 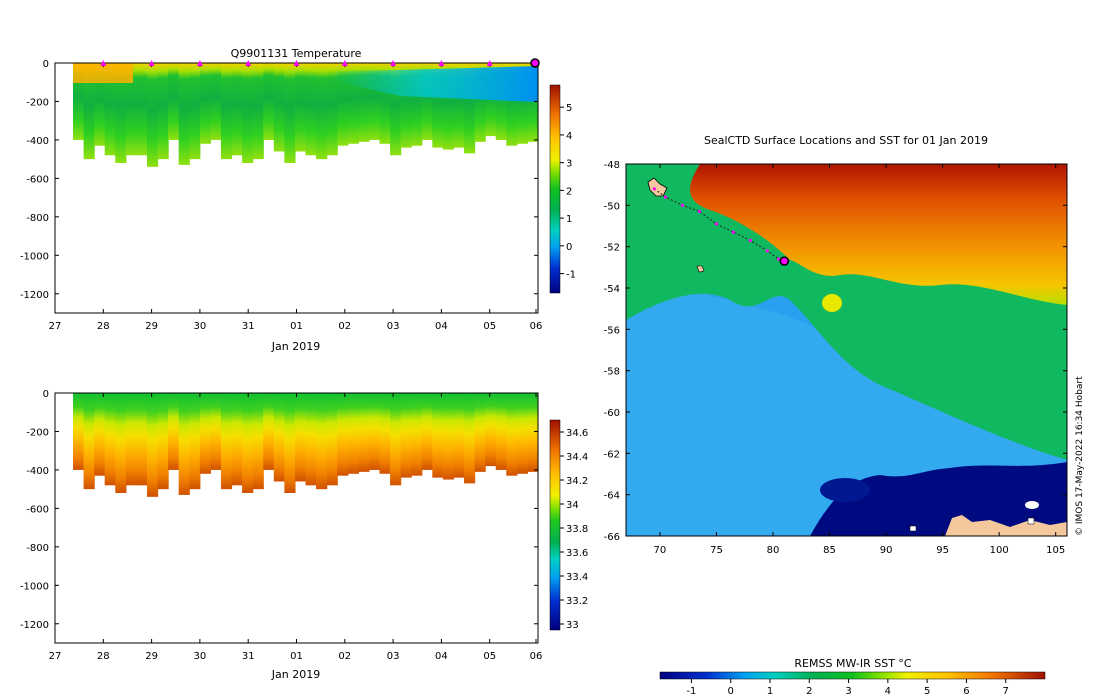 I want to click on x-tick-label: 02, so click(x=344, y=326).